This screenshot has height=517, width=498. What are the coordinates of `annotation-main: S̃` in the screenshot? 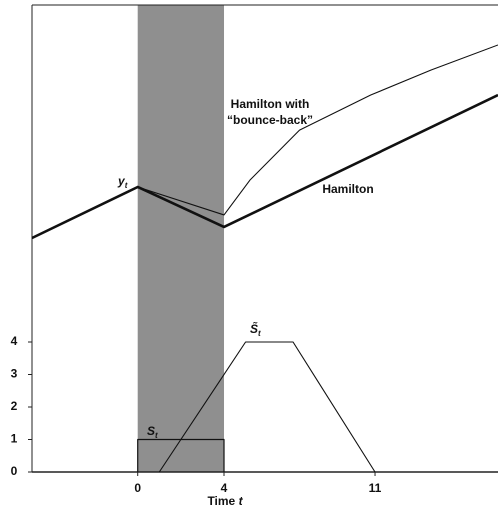 It's located at (254, 328).